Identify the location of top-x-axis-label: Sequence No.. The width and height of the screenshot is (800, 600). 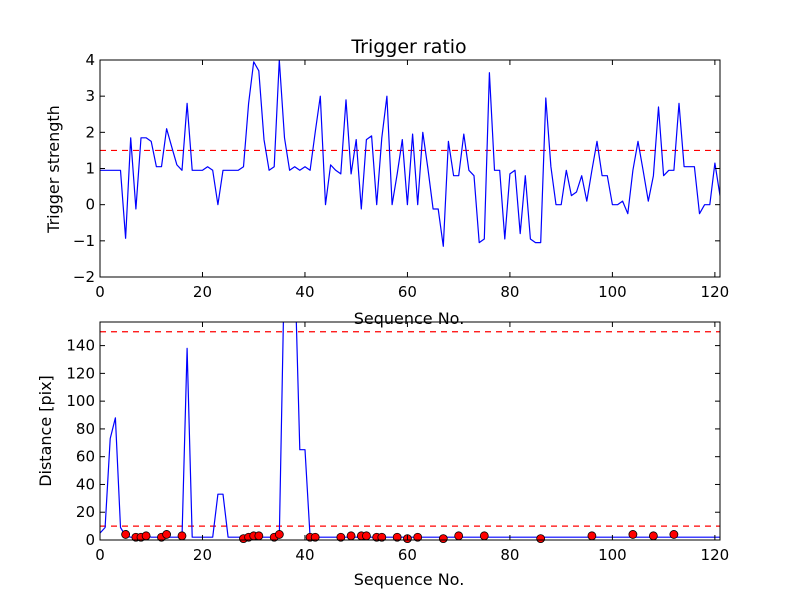
(409, 318).